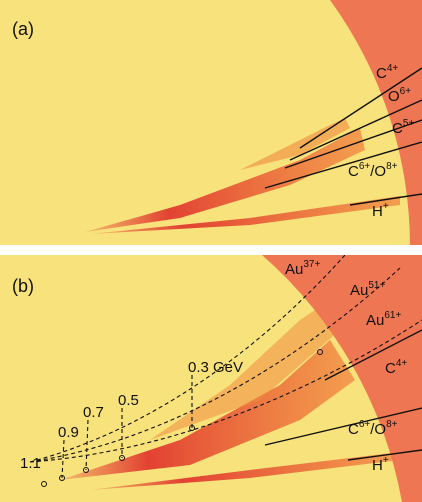 Image resolution: width=422 pixels, height=502 pixels. I want to click on energy-label: 0.3 GeV, so click(215, 367).